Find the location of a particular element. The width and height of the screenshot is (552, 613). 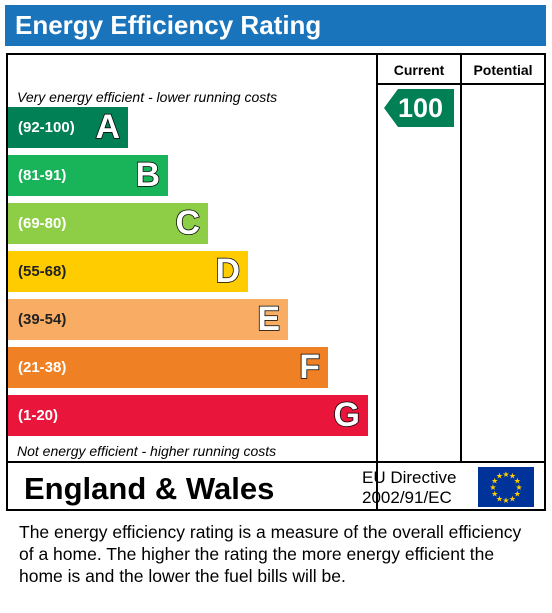

region-label: England & Wales is located at coordinates (149, 488).